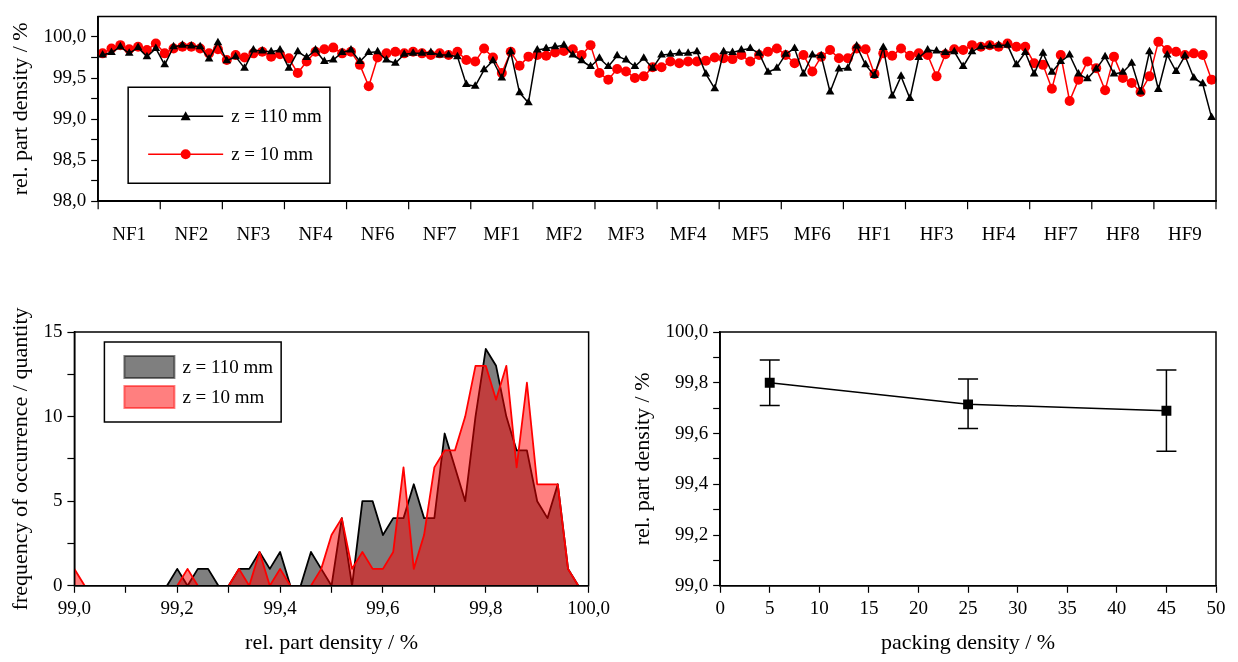 The width and height of the screenshot is (1238, 662). I want to click on x-tick-label: NF1, so click(129, 233).